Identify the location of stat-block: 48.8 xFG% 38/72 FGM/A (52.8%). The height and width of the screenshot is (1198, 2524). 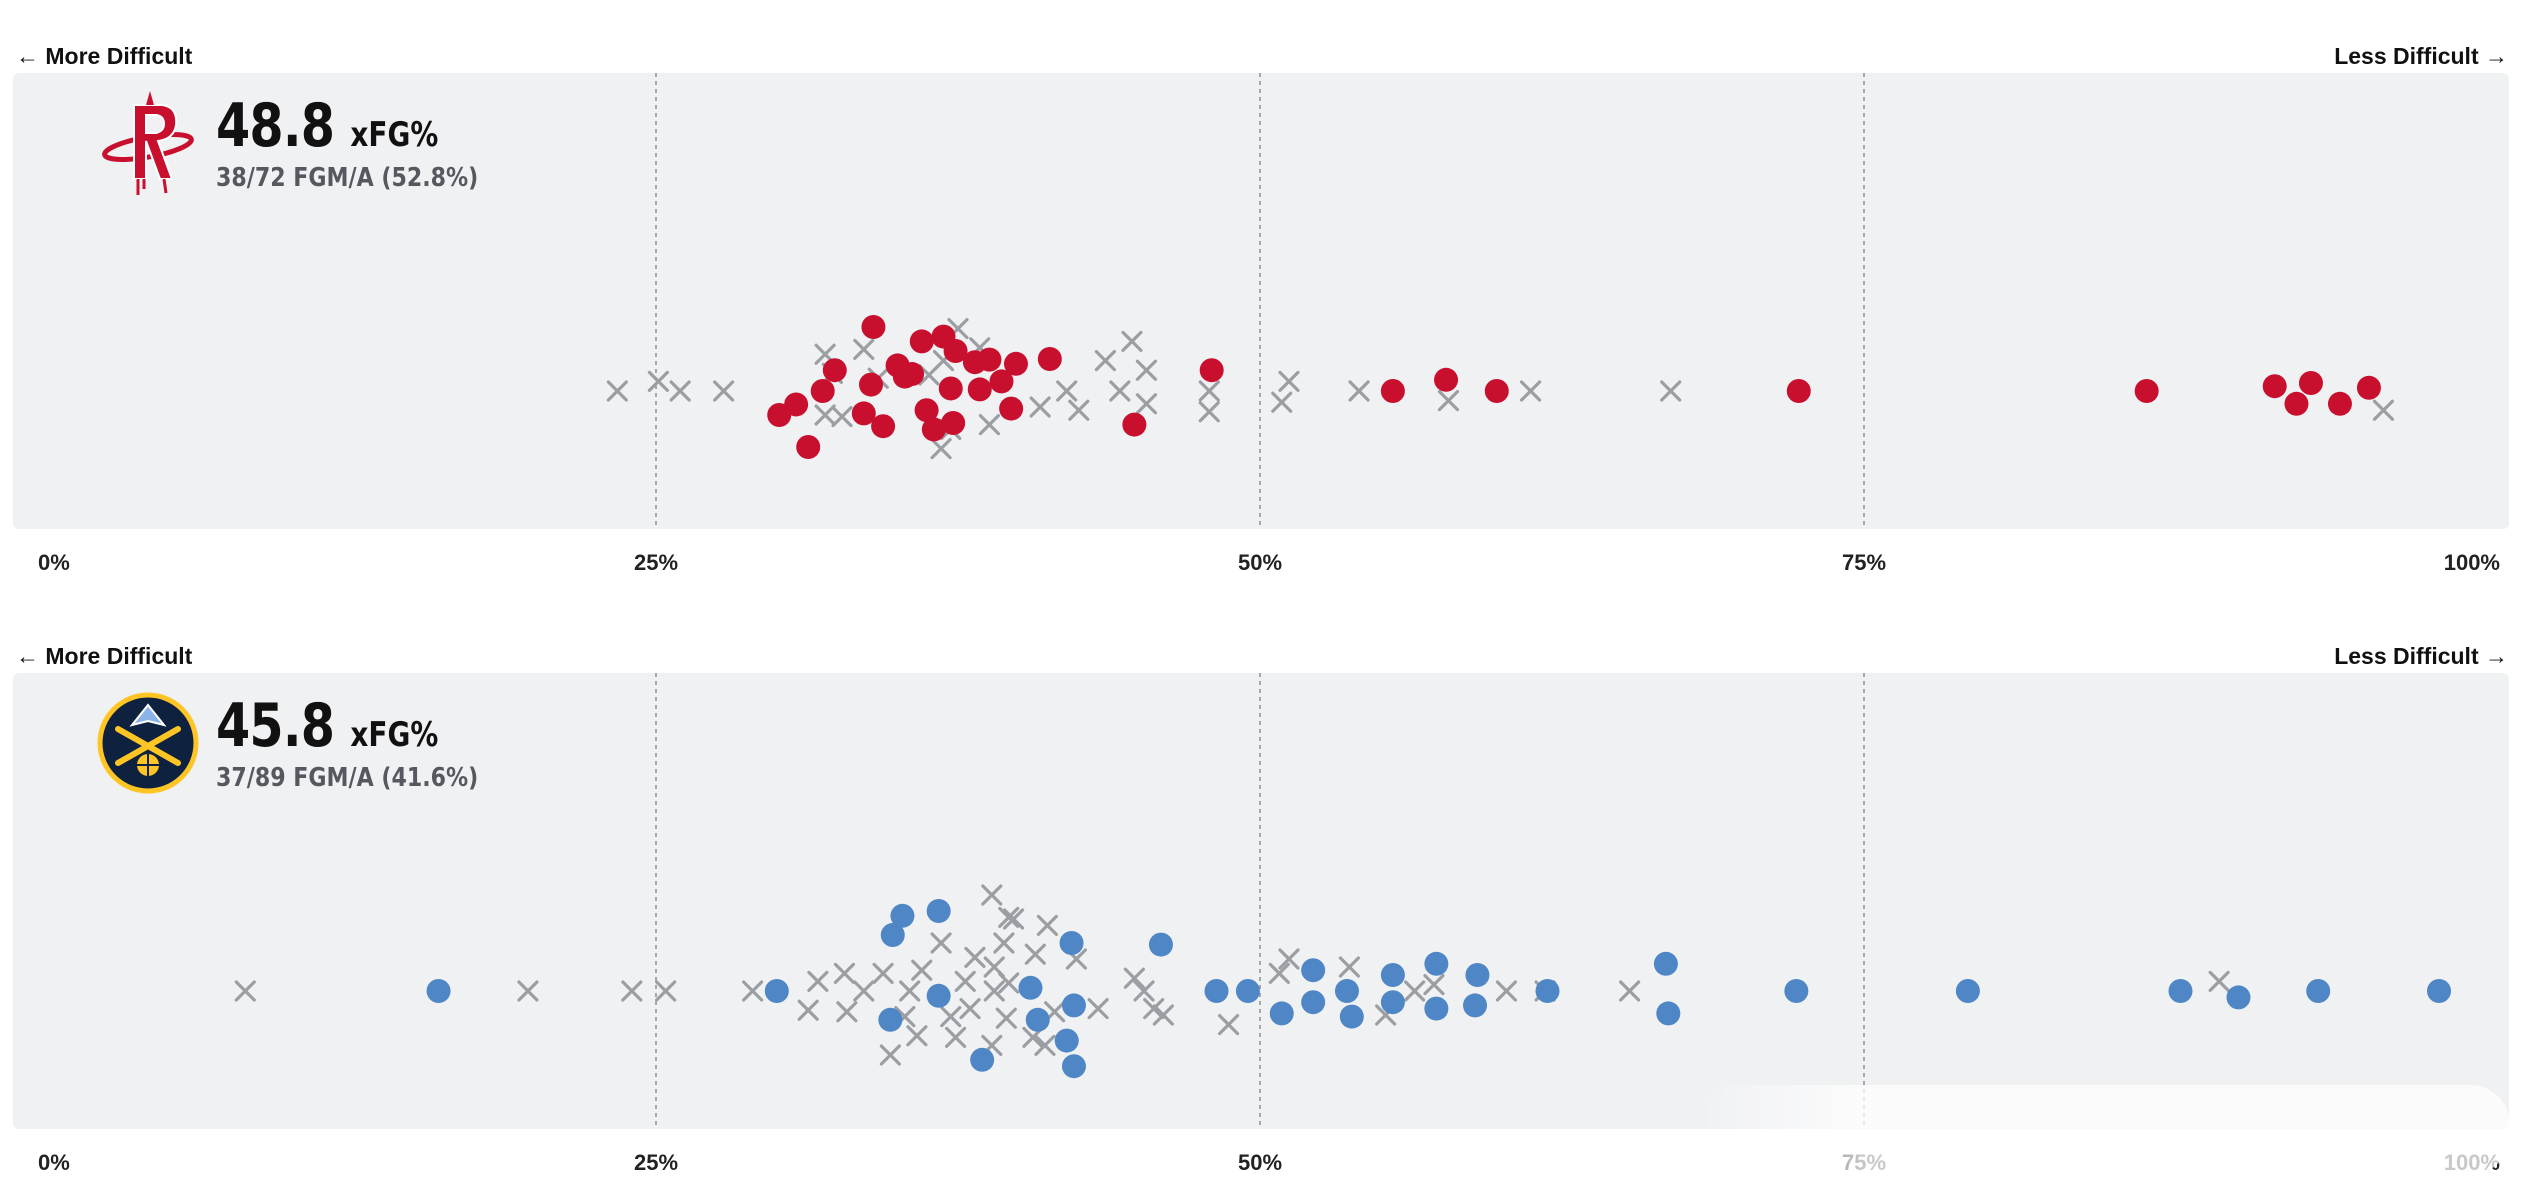
(370, 142).